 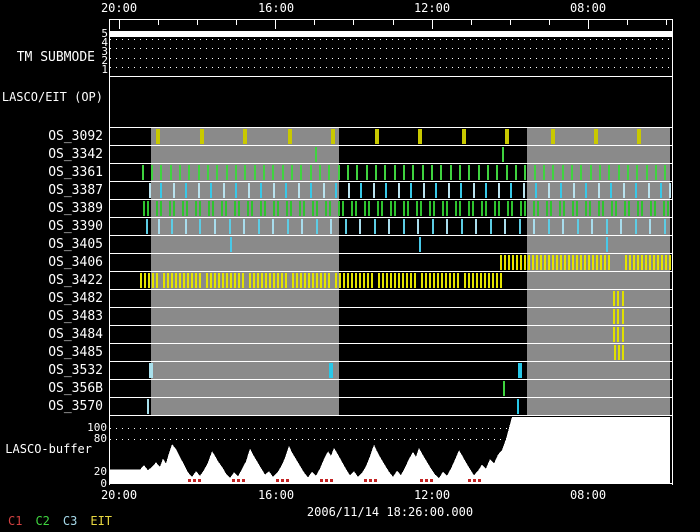 I want to click on os-row-label: OS_3387, so click(x=75, y=190).